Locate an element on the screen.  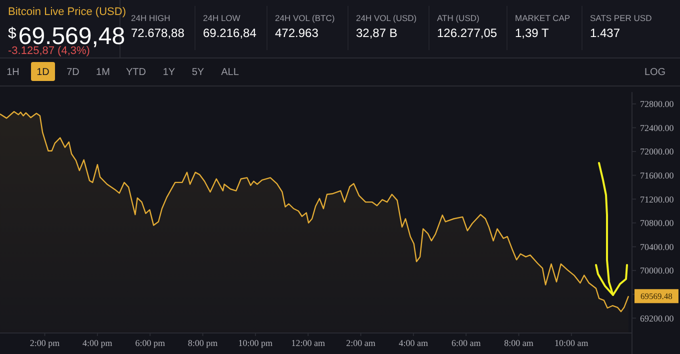
text: 472.963 is located at coordinates (297, 33).